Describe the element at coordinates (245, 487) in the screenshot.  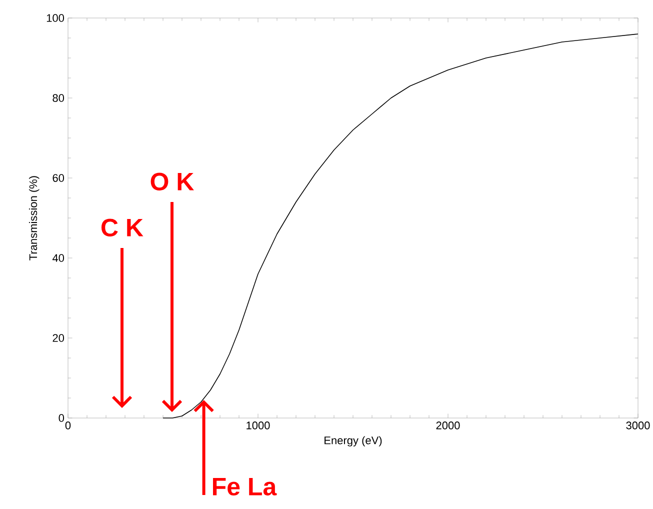
I see `annotation: Fe La` at that location.